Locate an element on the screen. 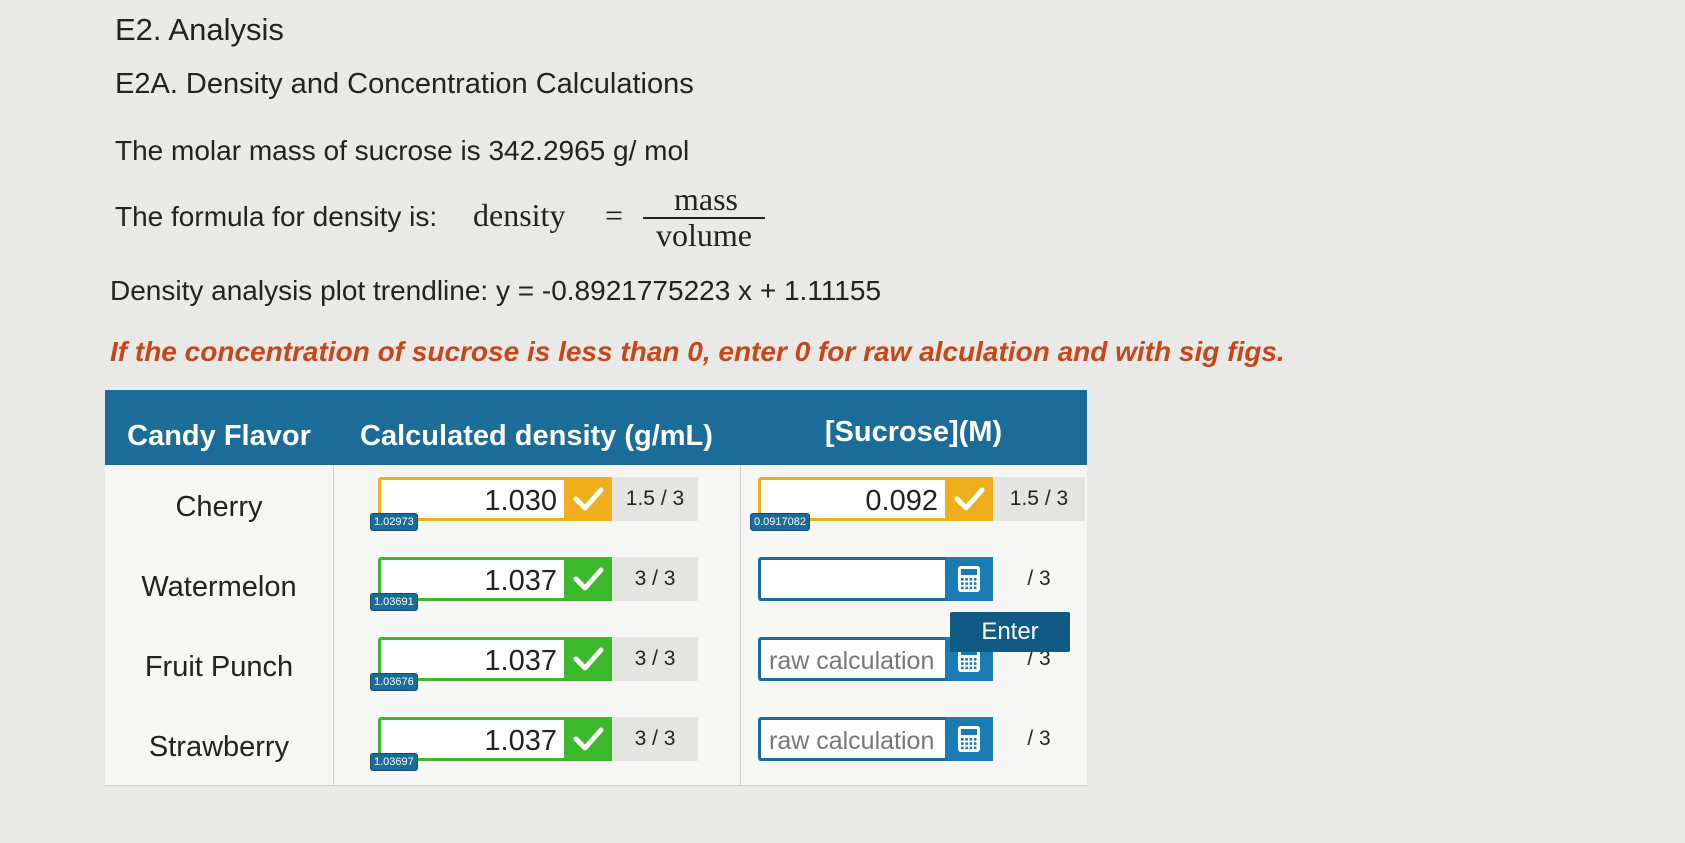  formula-numerator: mass is located at coordinates (706, 199).